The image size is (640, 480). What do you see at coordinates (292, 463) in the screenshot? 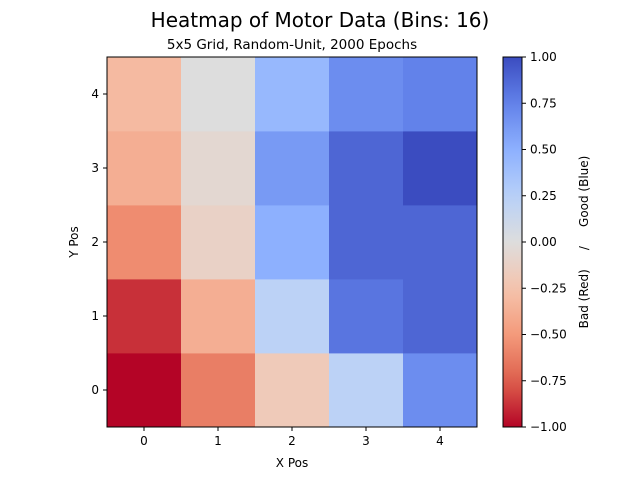
I see `x-axis-label: X Pos` at bounding box center [292, 463].